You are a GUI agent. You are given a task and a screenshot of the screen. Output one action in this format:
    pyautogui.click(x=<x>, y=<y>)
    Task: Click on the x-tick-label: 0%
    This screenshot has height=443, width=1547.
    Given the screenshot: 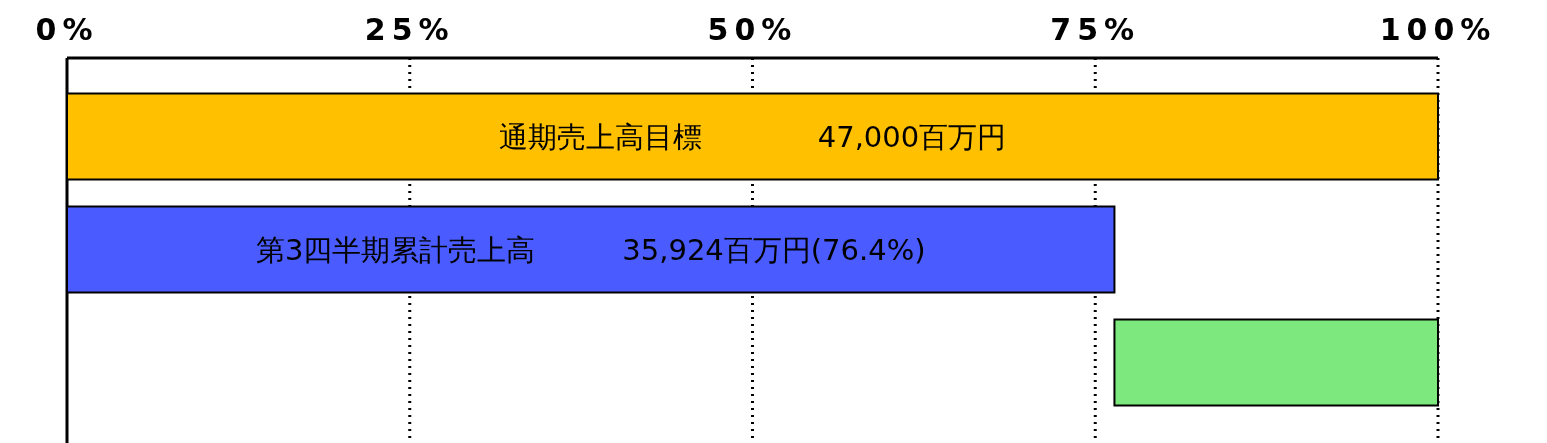 What is the action you would take?
    pyautogui.click(x=67, y=29)
    